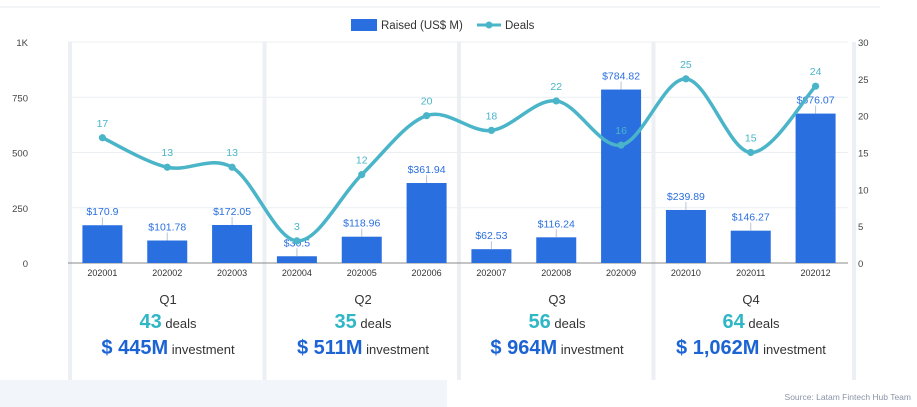 Image resolution: width=917 pixels, height=407 pixels. What do you see at coordinates (361, 224) in the screenshot?
I see `raised-bar-label: $118.96` at bounding box center [361, 224].